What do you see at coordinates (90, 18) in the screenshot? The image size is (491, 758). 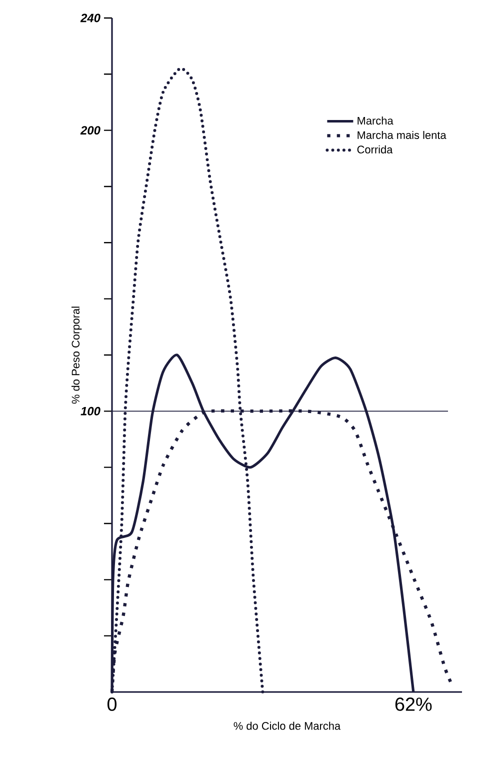 I see `y-tick-label: 240` at bounding box center [90, 18].